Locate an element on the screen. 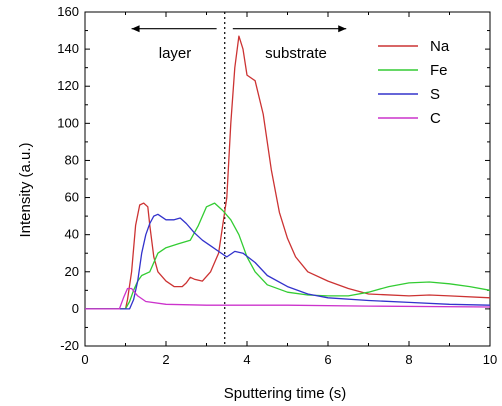 The height and width of the screenshot is (406, 502). y-tick-label: -20 is located at coordinates (69, 345).